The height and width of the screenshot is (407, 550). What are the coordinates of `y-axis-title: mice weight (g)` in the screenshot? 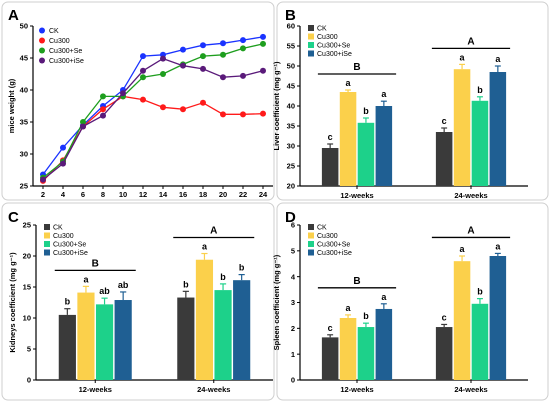 It's located at (11, 105).